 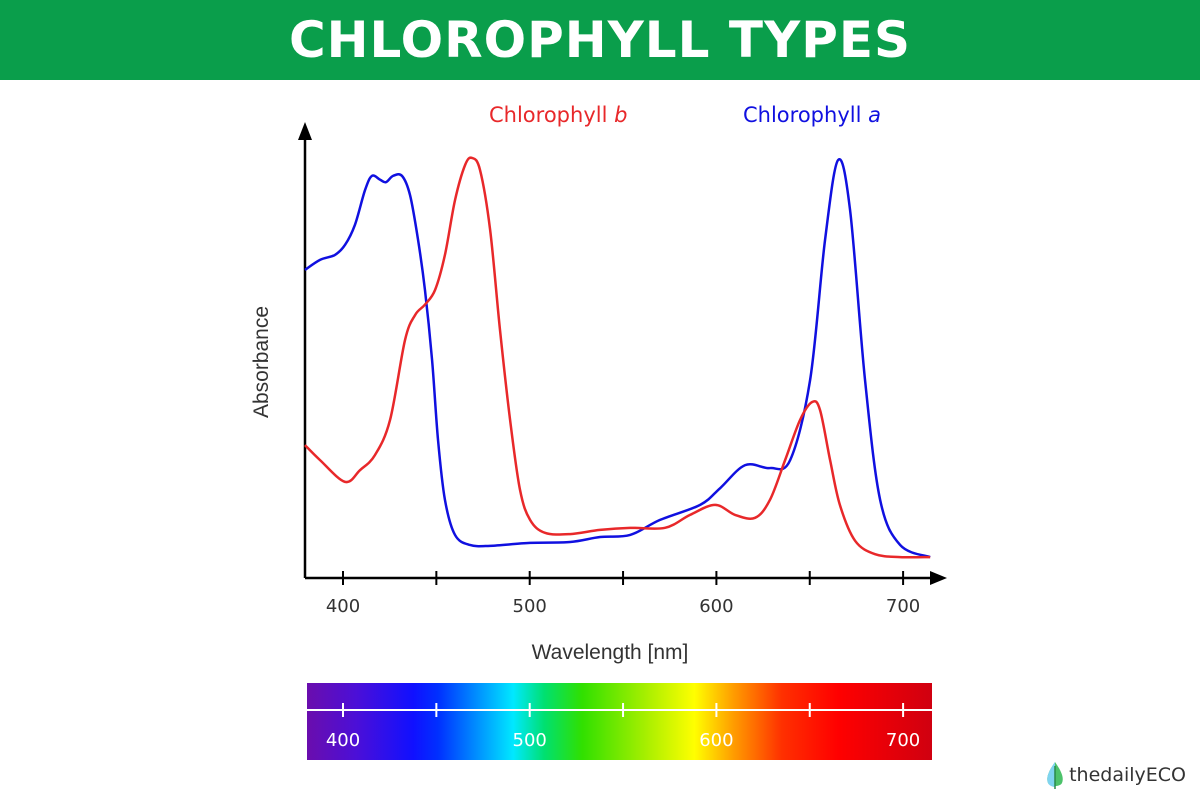 I want to click on logo-text: thedailyECO, so click(x=1127, y=775).